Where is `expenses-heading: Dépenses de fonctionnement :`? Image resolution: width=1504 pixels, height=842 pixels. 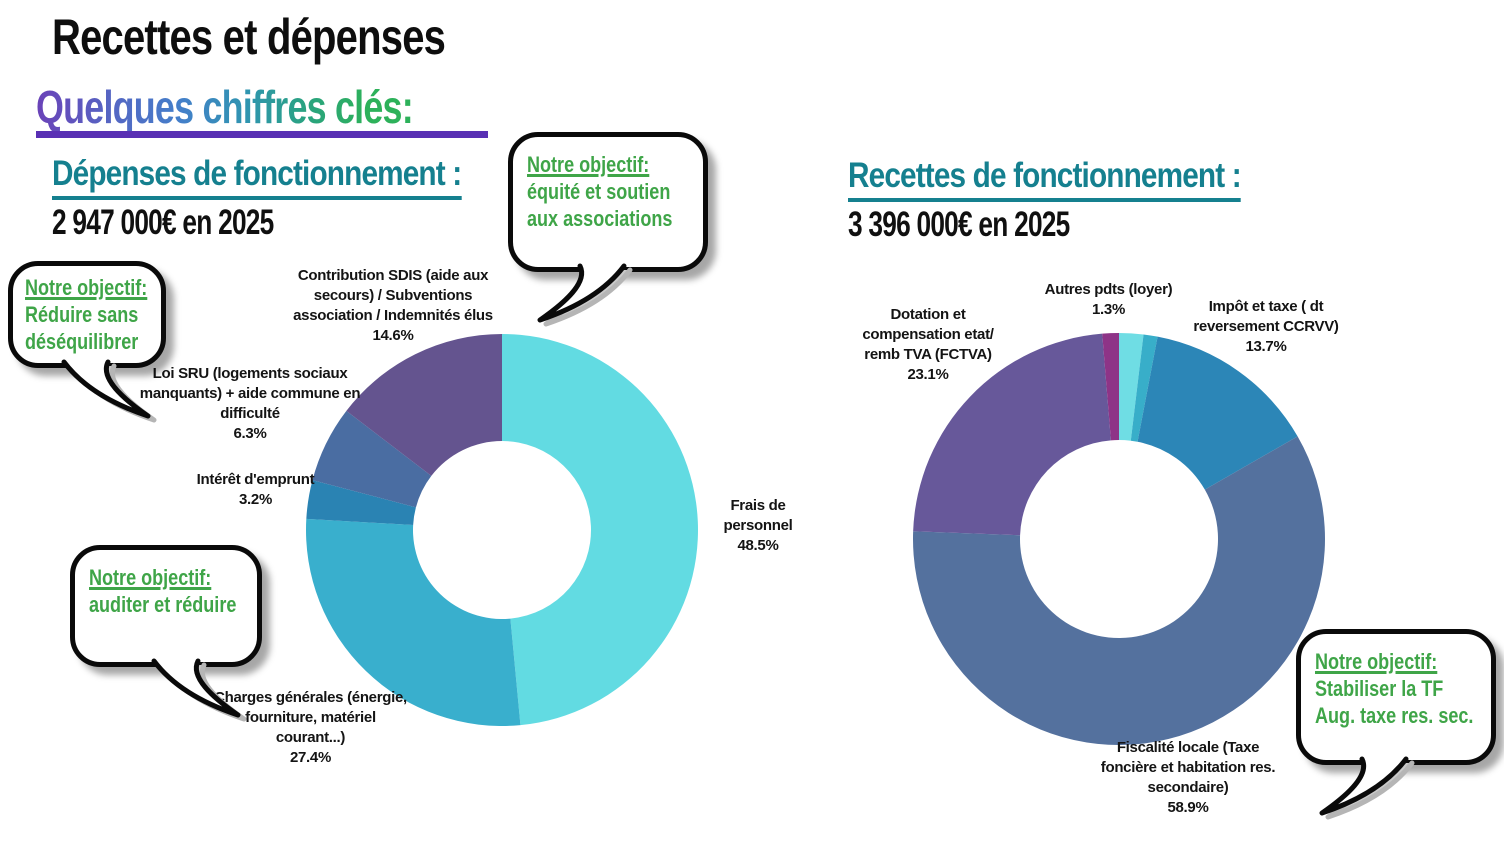
expenses-heading: Dépenses de fonctionnement : is located at coordinates (293, 177).